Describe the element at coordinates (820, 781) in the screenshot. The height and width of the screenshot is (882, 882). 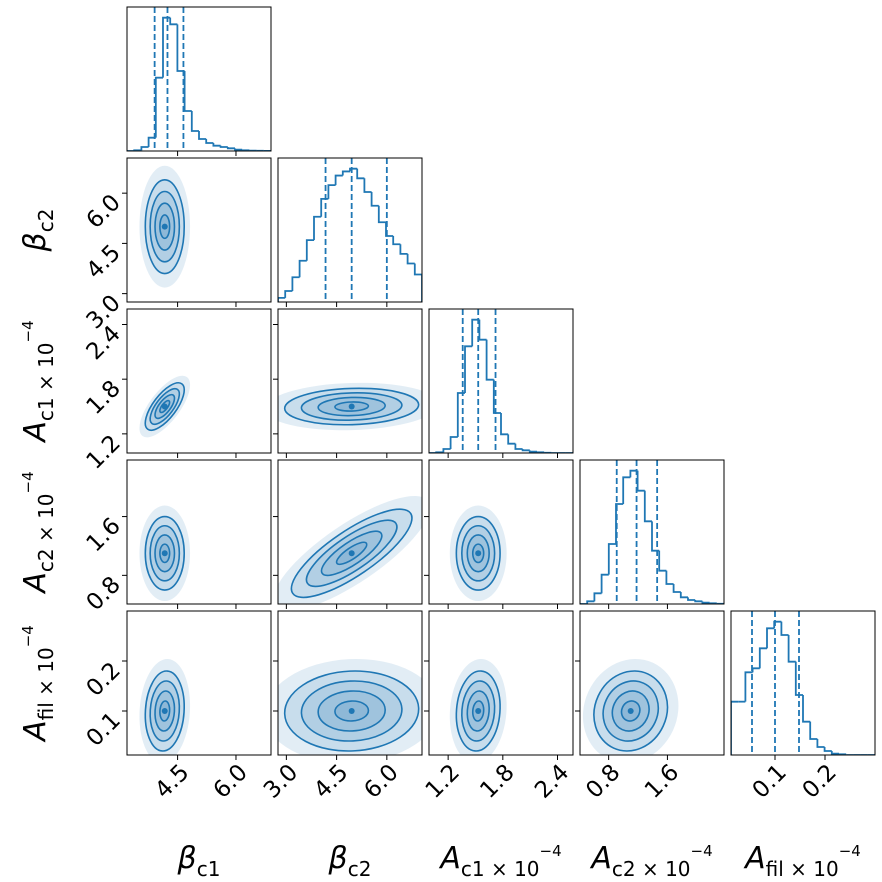
I see `x-tick-label: 0.2` at that location.